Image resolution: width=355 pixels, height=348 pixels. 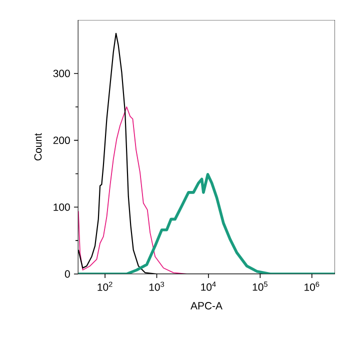 I want to click on x-tick-label: 10$^{6}$, so click(x=312, y=286).